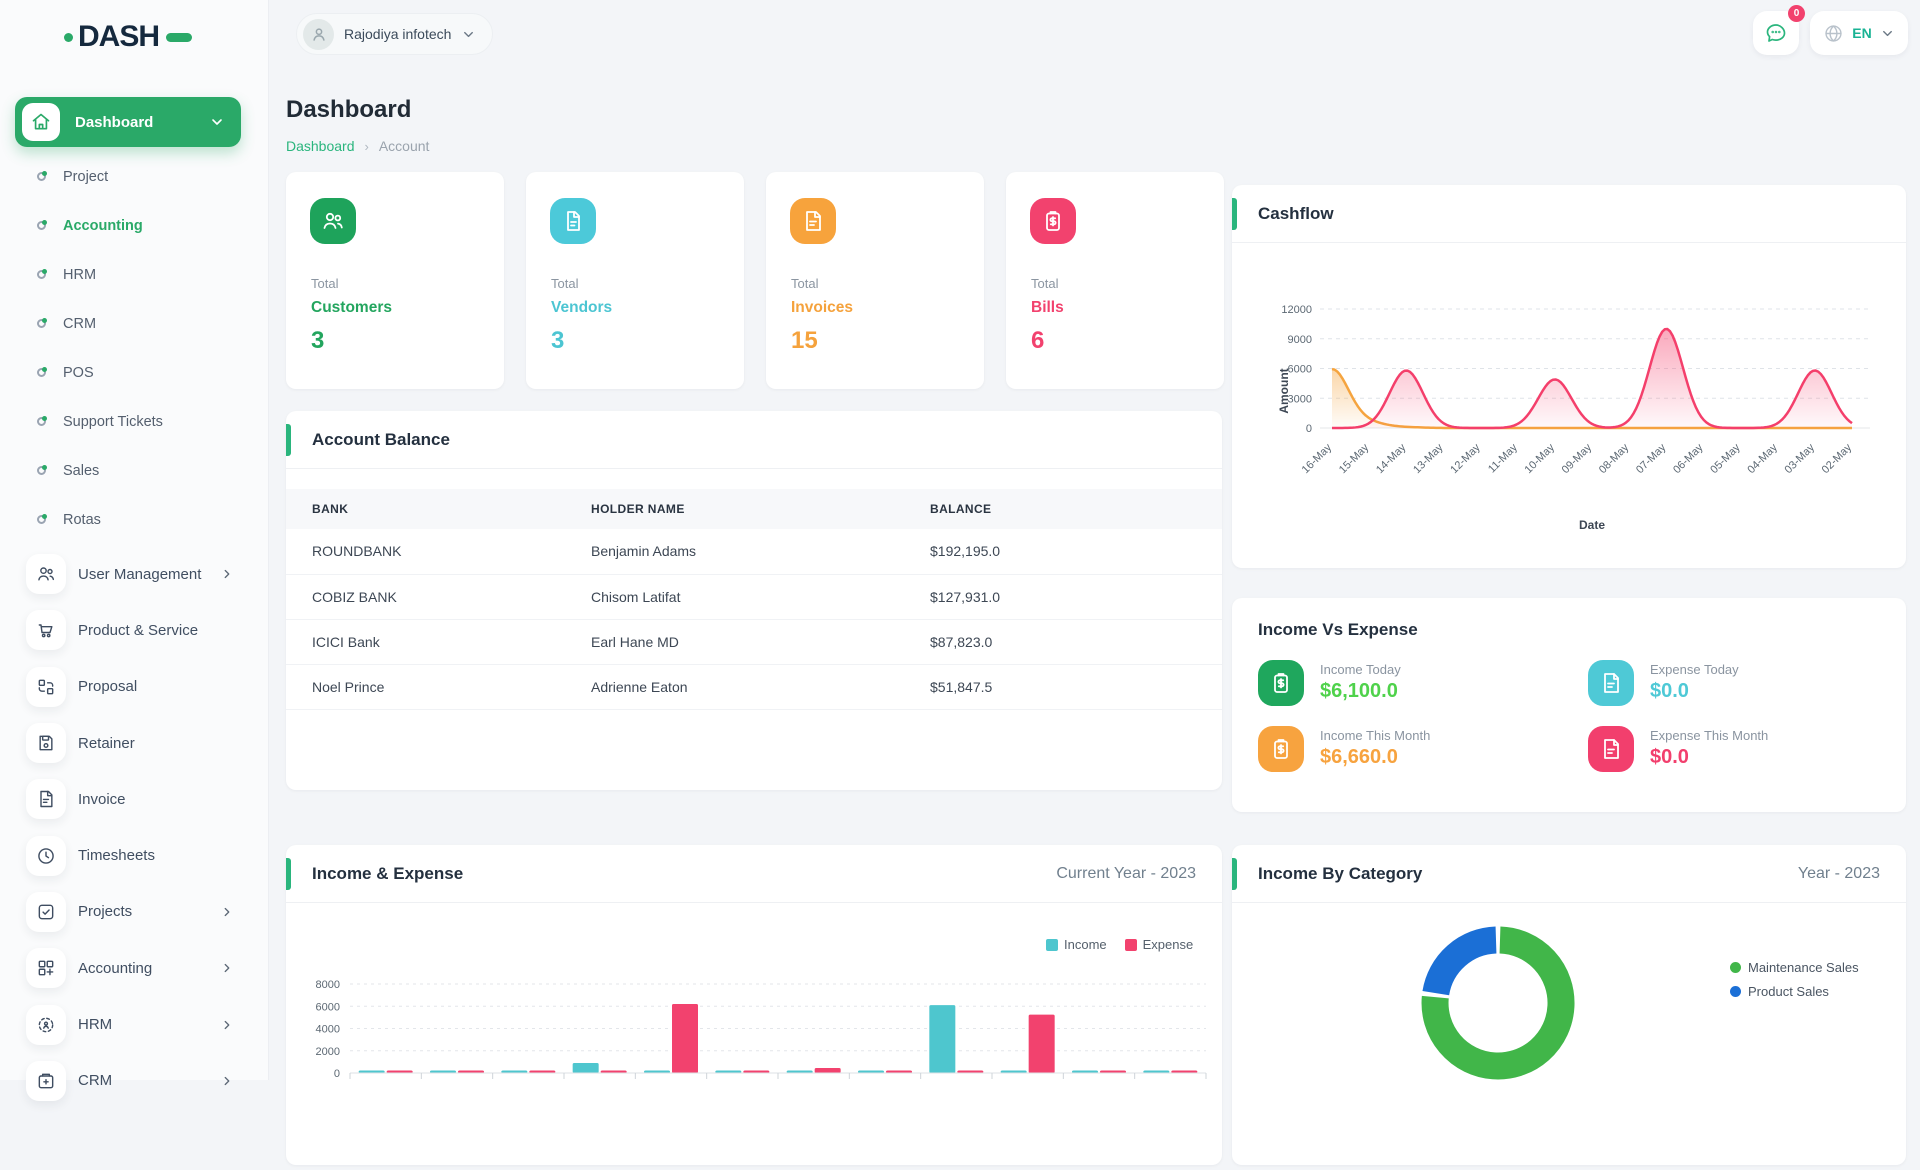 The image size is (1920, 1170). What do you see at coordinates (1354, 458) in the screenshot?
I see `svg-text: 15-May` at bounding box center [1354, 458].